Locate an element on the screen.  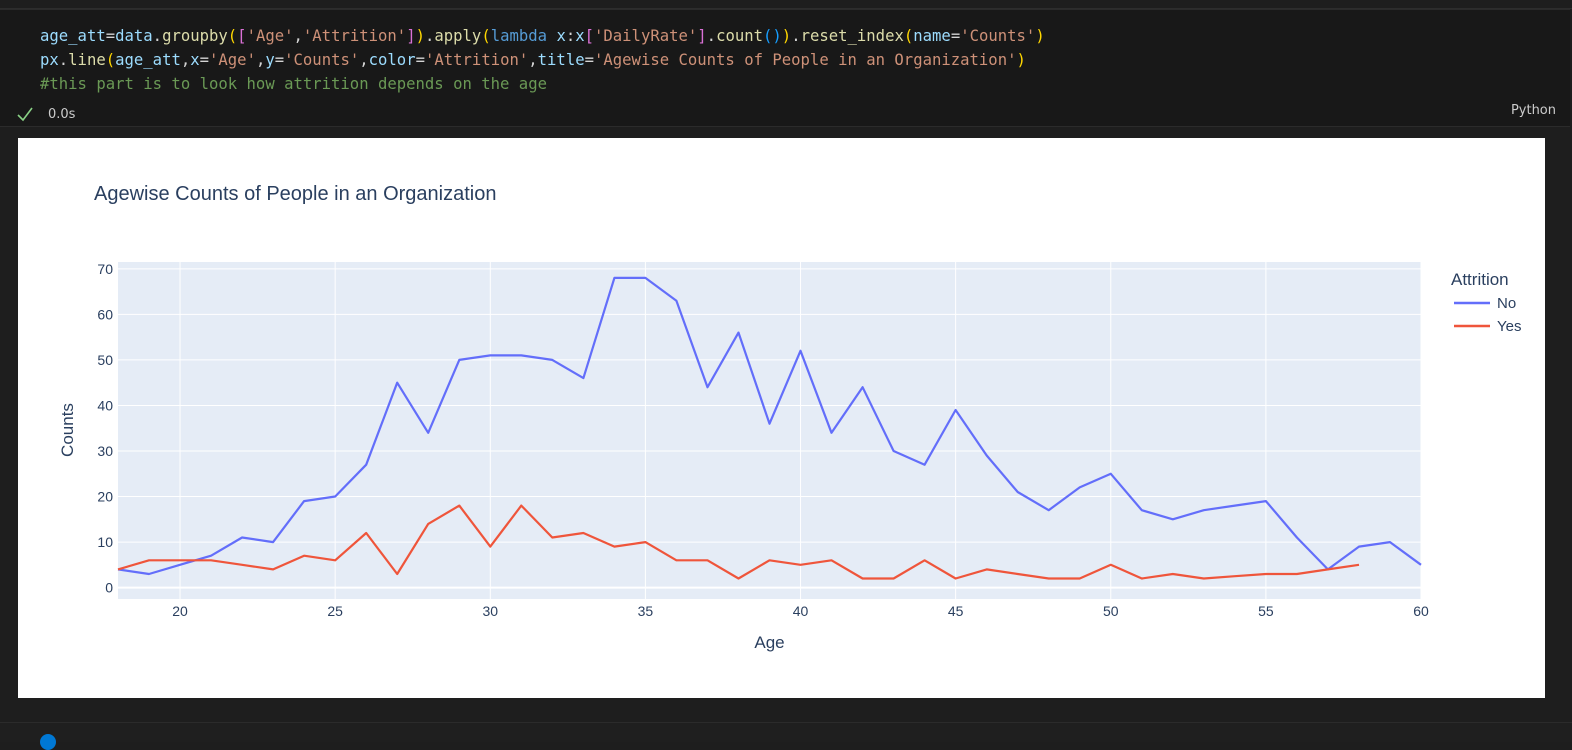
x-tick-label: 50 is located at coordinates (1111, 611).